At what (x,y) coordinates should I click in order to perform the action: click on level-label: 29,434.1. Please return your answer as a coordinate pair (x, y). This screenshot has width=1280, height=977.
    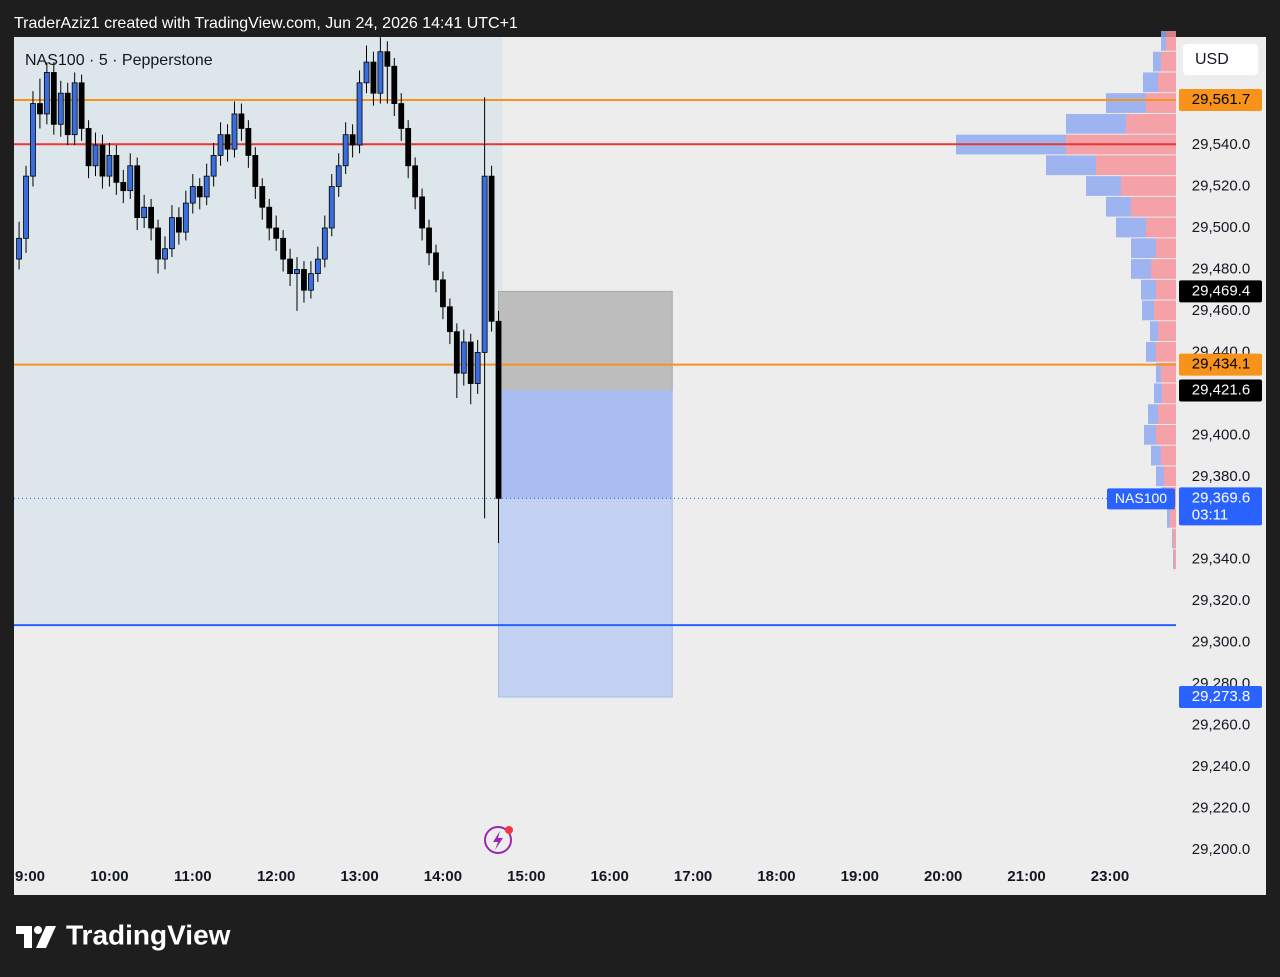
    Looking at the image, I should click on (1221, 364).